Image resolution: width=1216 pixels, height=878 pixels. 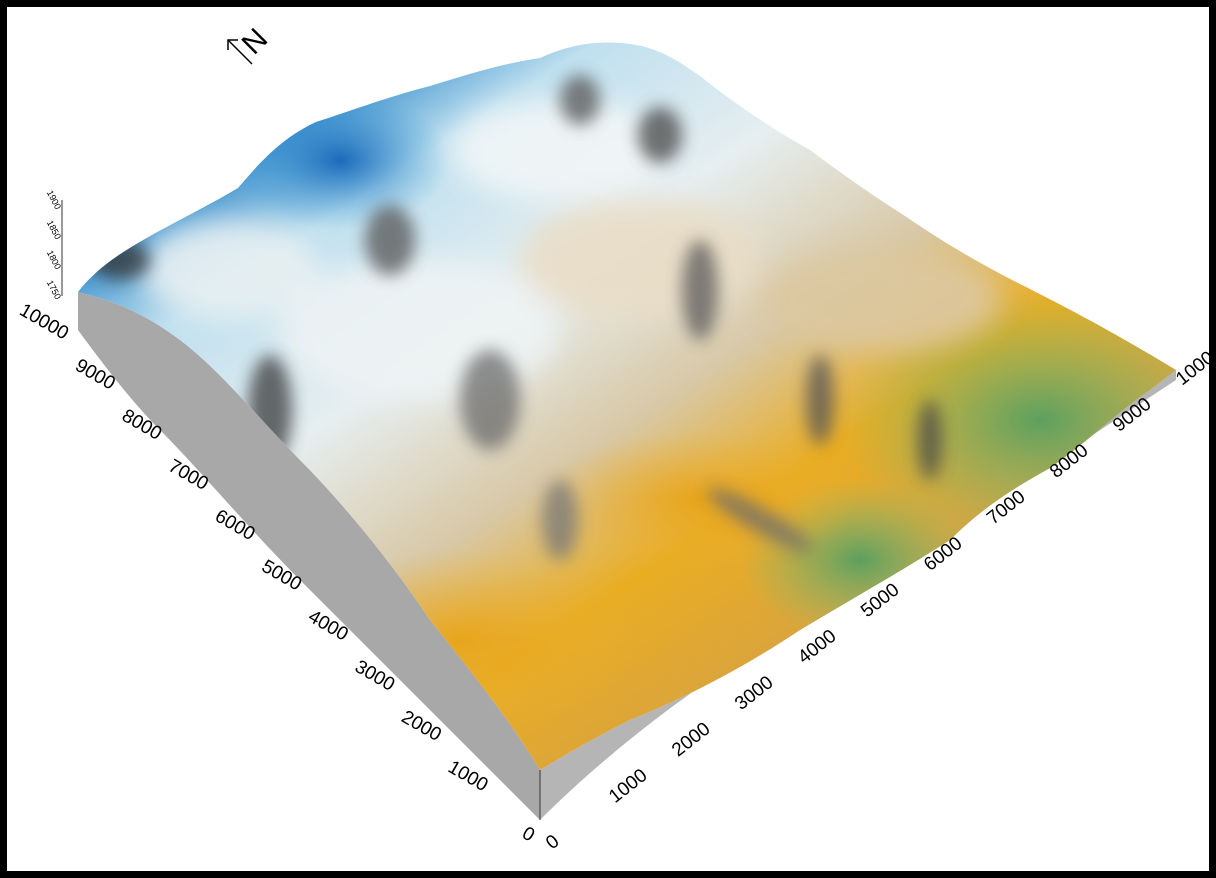 What do you see at coordinates (54, 200) in the screenshot?
I see `z-axis-tick-label: 1900` at bounding box center [54, 200].